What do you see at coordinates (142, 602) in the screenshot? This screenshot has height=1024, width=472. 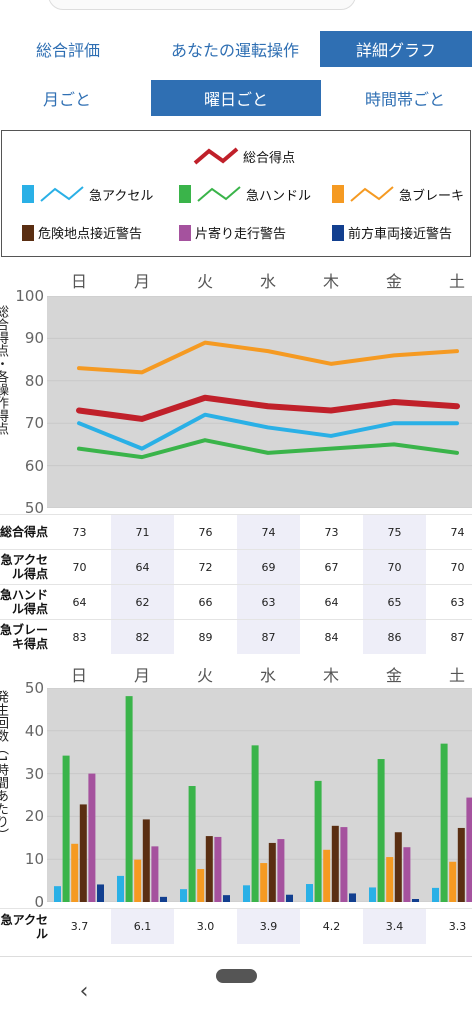 I see `table-cell: 62` at bounding box center [142, 602].